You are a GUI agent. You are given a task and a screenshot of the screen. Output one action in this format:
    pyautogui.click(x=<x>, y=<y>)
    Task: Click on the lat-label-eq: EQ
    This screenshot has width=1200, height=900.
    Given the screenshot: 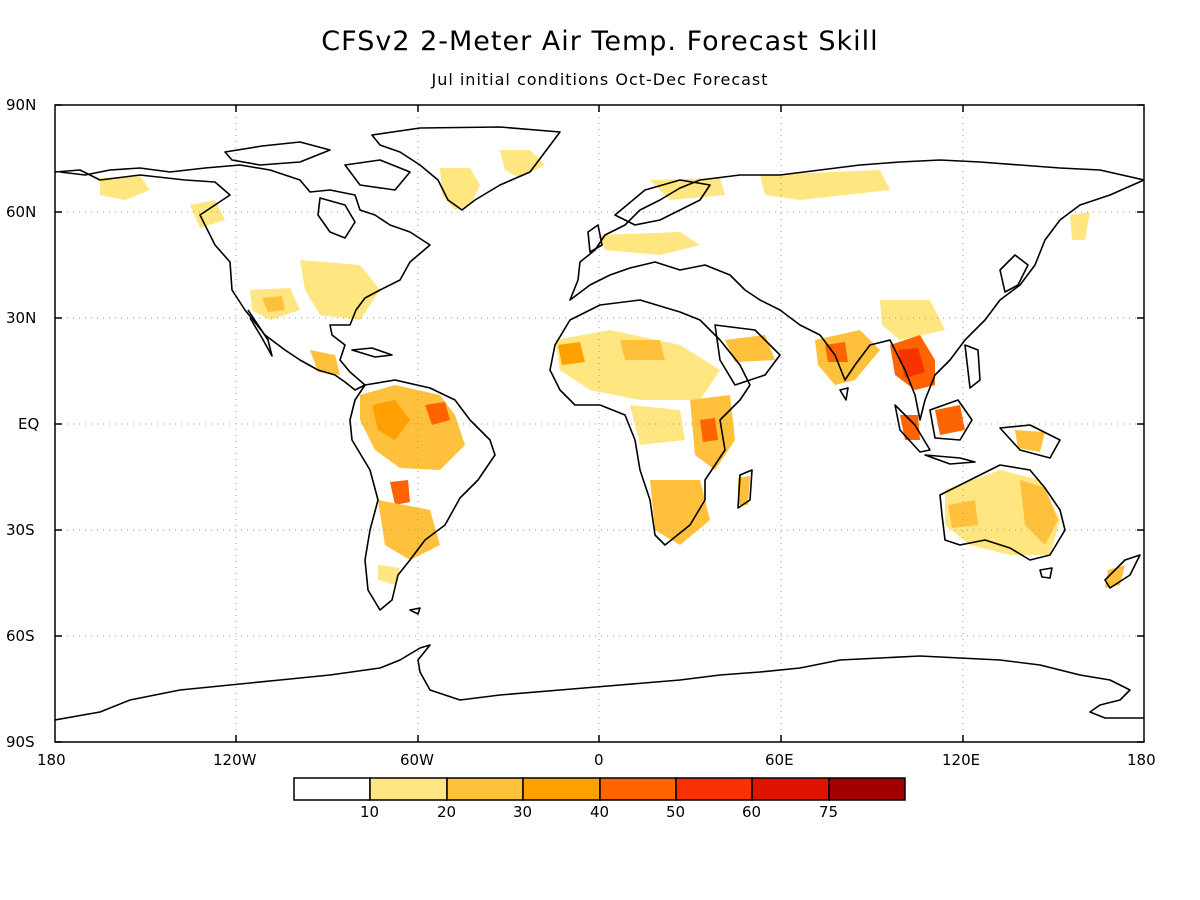 What is the action you would take?
    pyautogui.click(x=29, y=424)
    